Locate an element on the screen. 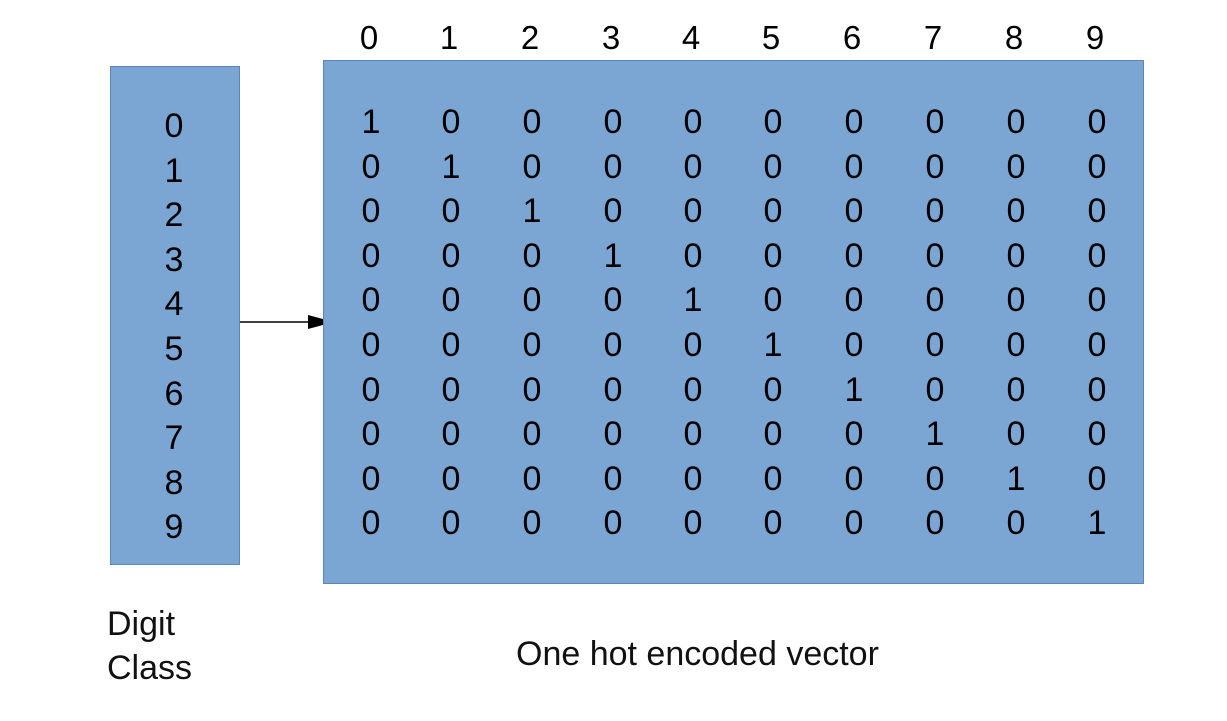 The image size is (1227, 721). matrix-row: 0 0 1 0 0 0 0 0 0 0 is located at coordinates (733, 211).